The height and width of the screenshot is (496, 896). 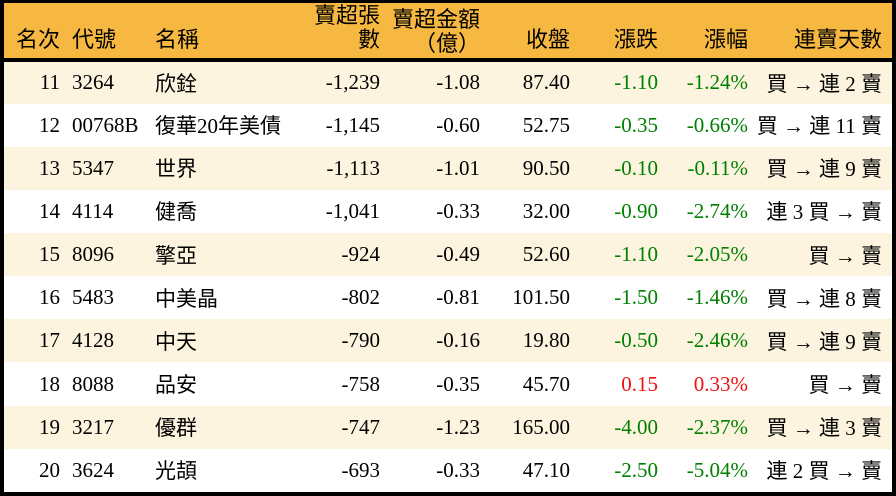 I want to click on cell-code: 4114, so click(x=93, y=210).